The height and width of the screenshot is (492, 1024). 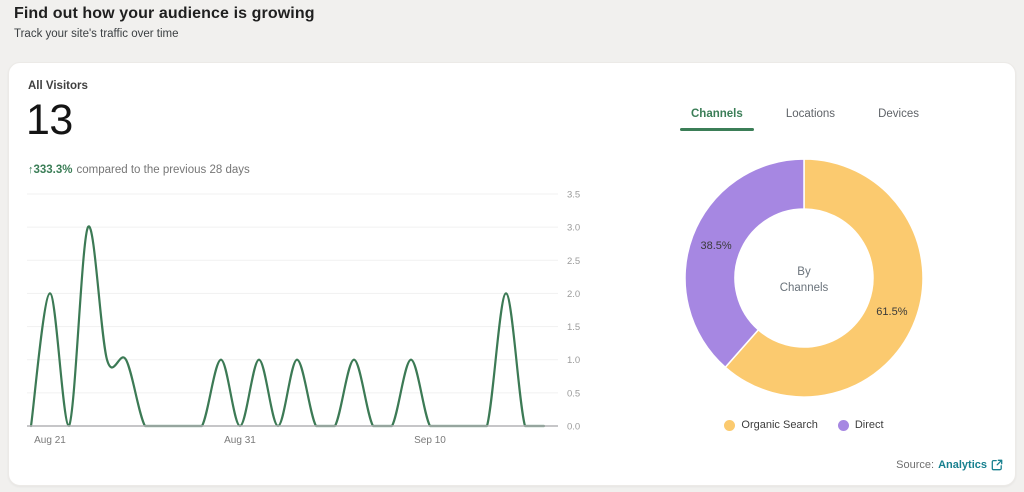 I want to click on legend-item-direct: Direct, so click(x=860, y=425).